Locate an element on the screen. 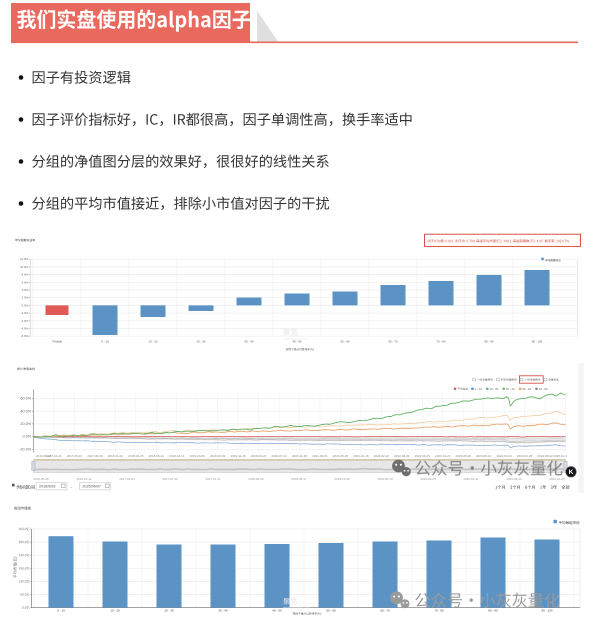  svg-text: 2023-09-10 is located at coordinates (484, 456).